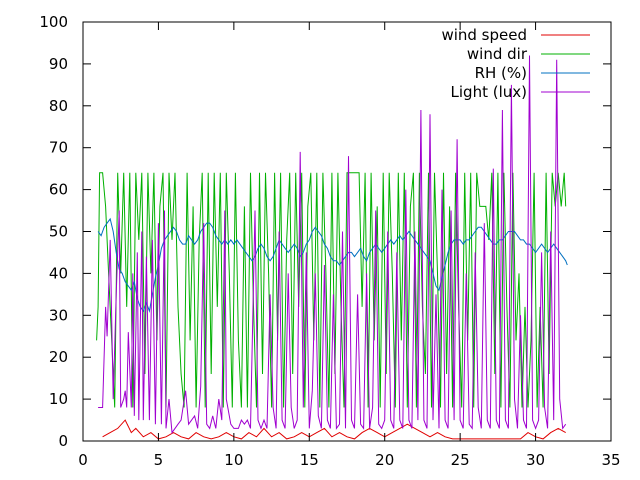 The image size is (640, 480). Describe the element at coordinates (332, 265) in the screenshot. I see `series-line-rh` at that location.